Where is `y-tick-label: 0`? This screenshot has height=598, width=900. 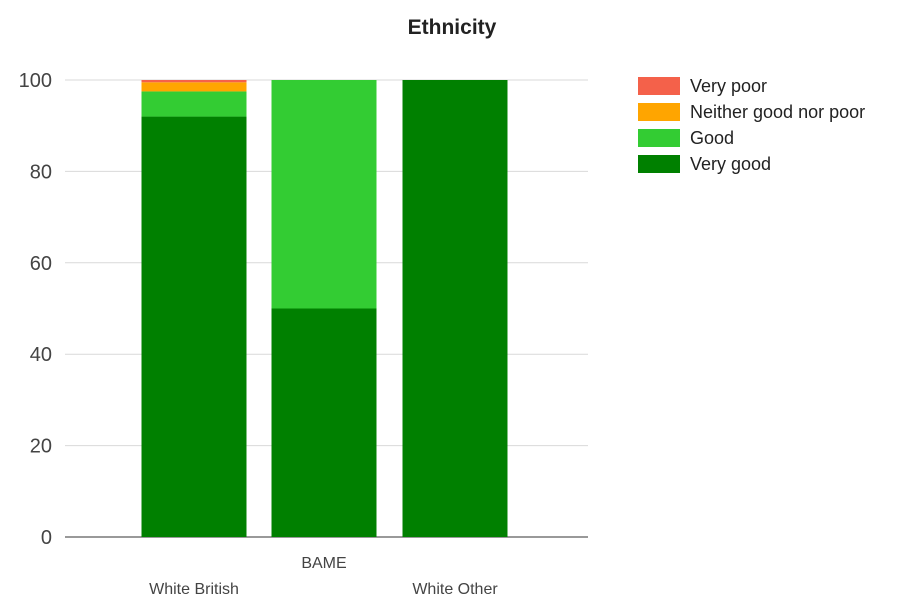
y-tick-label: 0 is located at coordinates (46, 538).